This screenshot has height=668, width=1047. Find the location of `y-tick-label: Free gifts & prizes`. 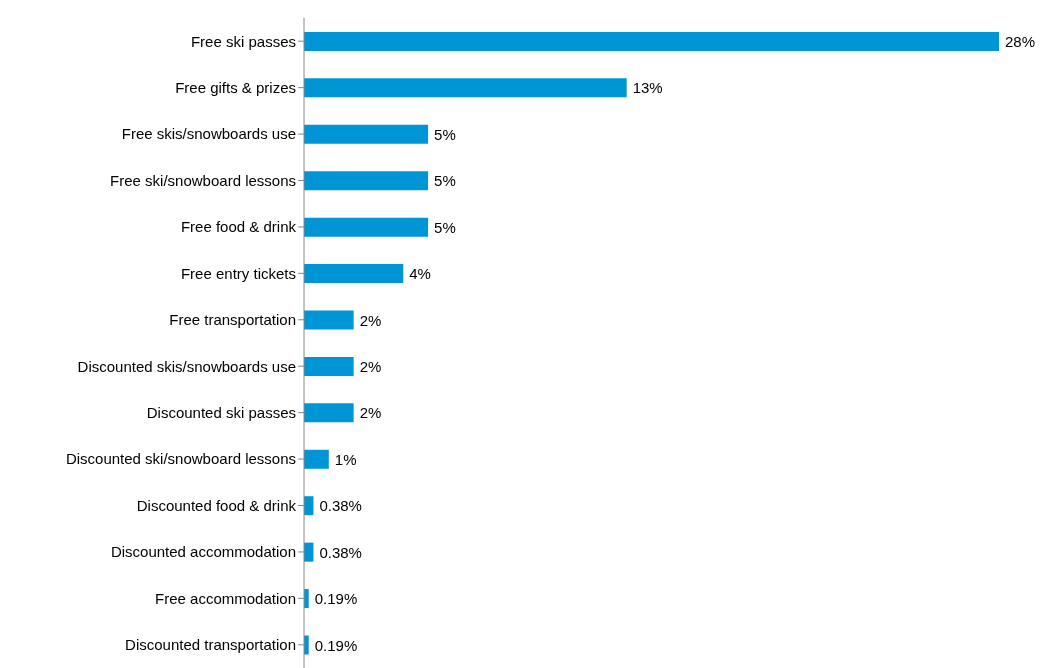

y-tick-label: Free gifts & prizes is located at coordinates (235, 87).